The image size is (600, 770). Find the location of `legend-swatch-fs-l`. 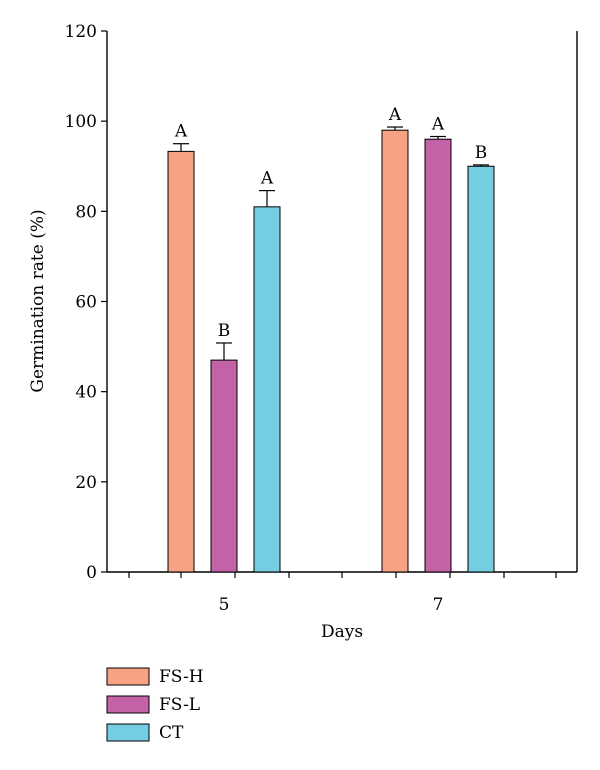

legend-swatch-fs-l is located at coordinates (128, 704).